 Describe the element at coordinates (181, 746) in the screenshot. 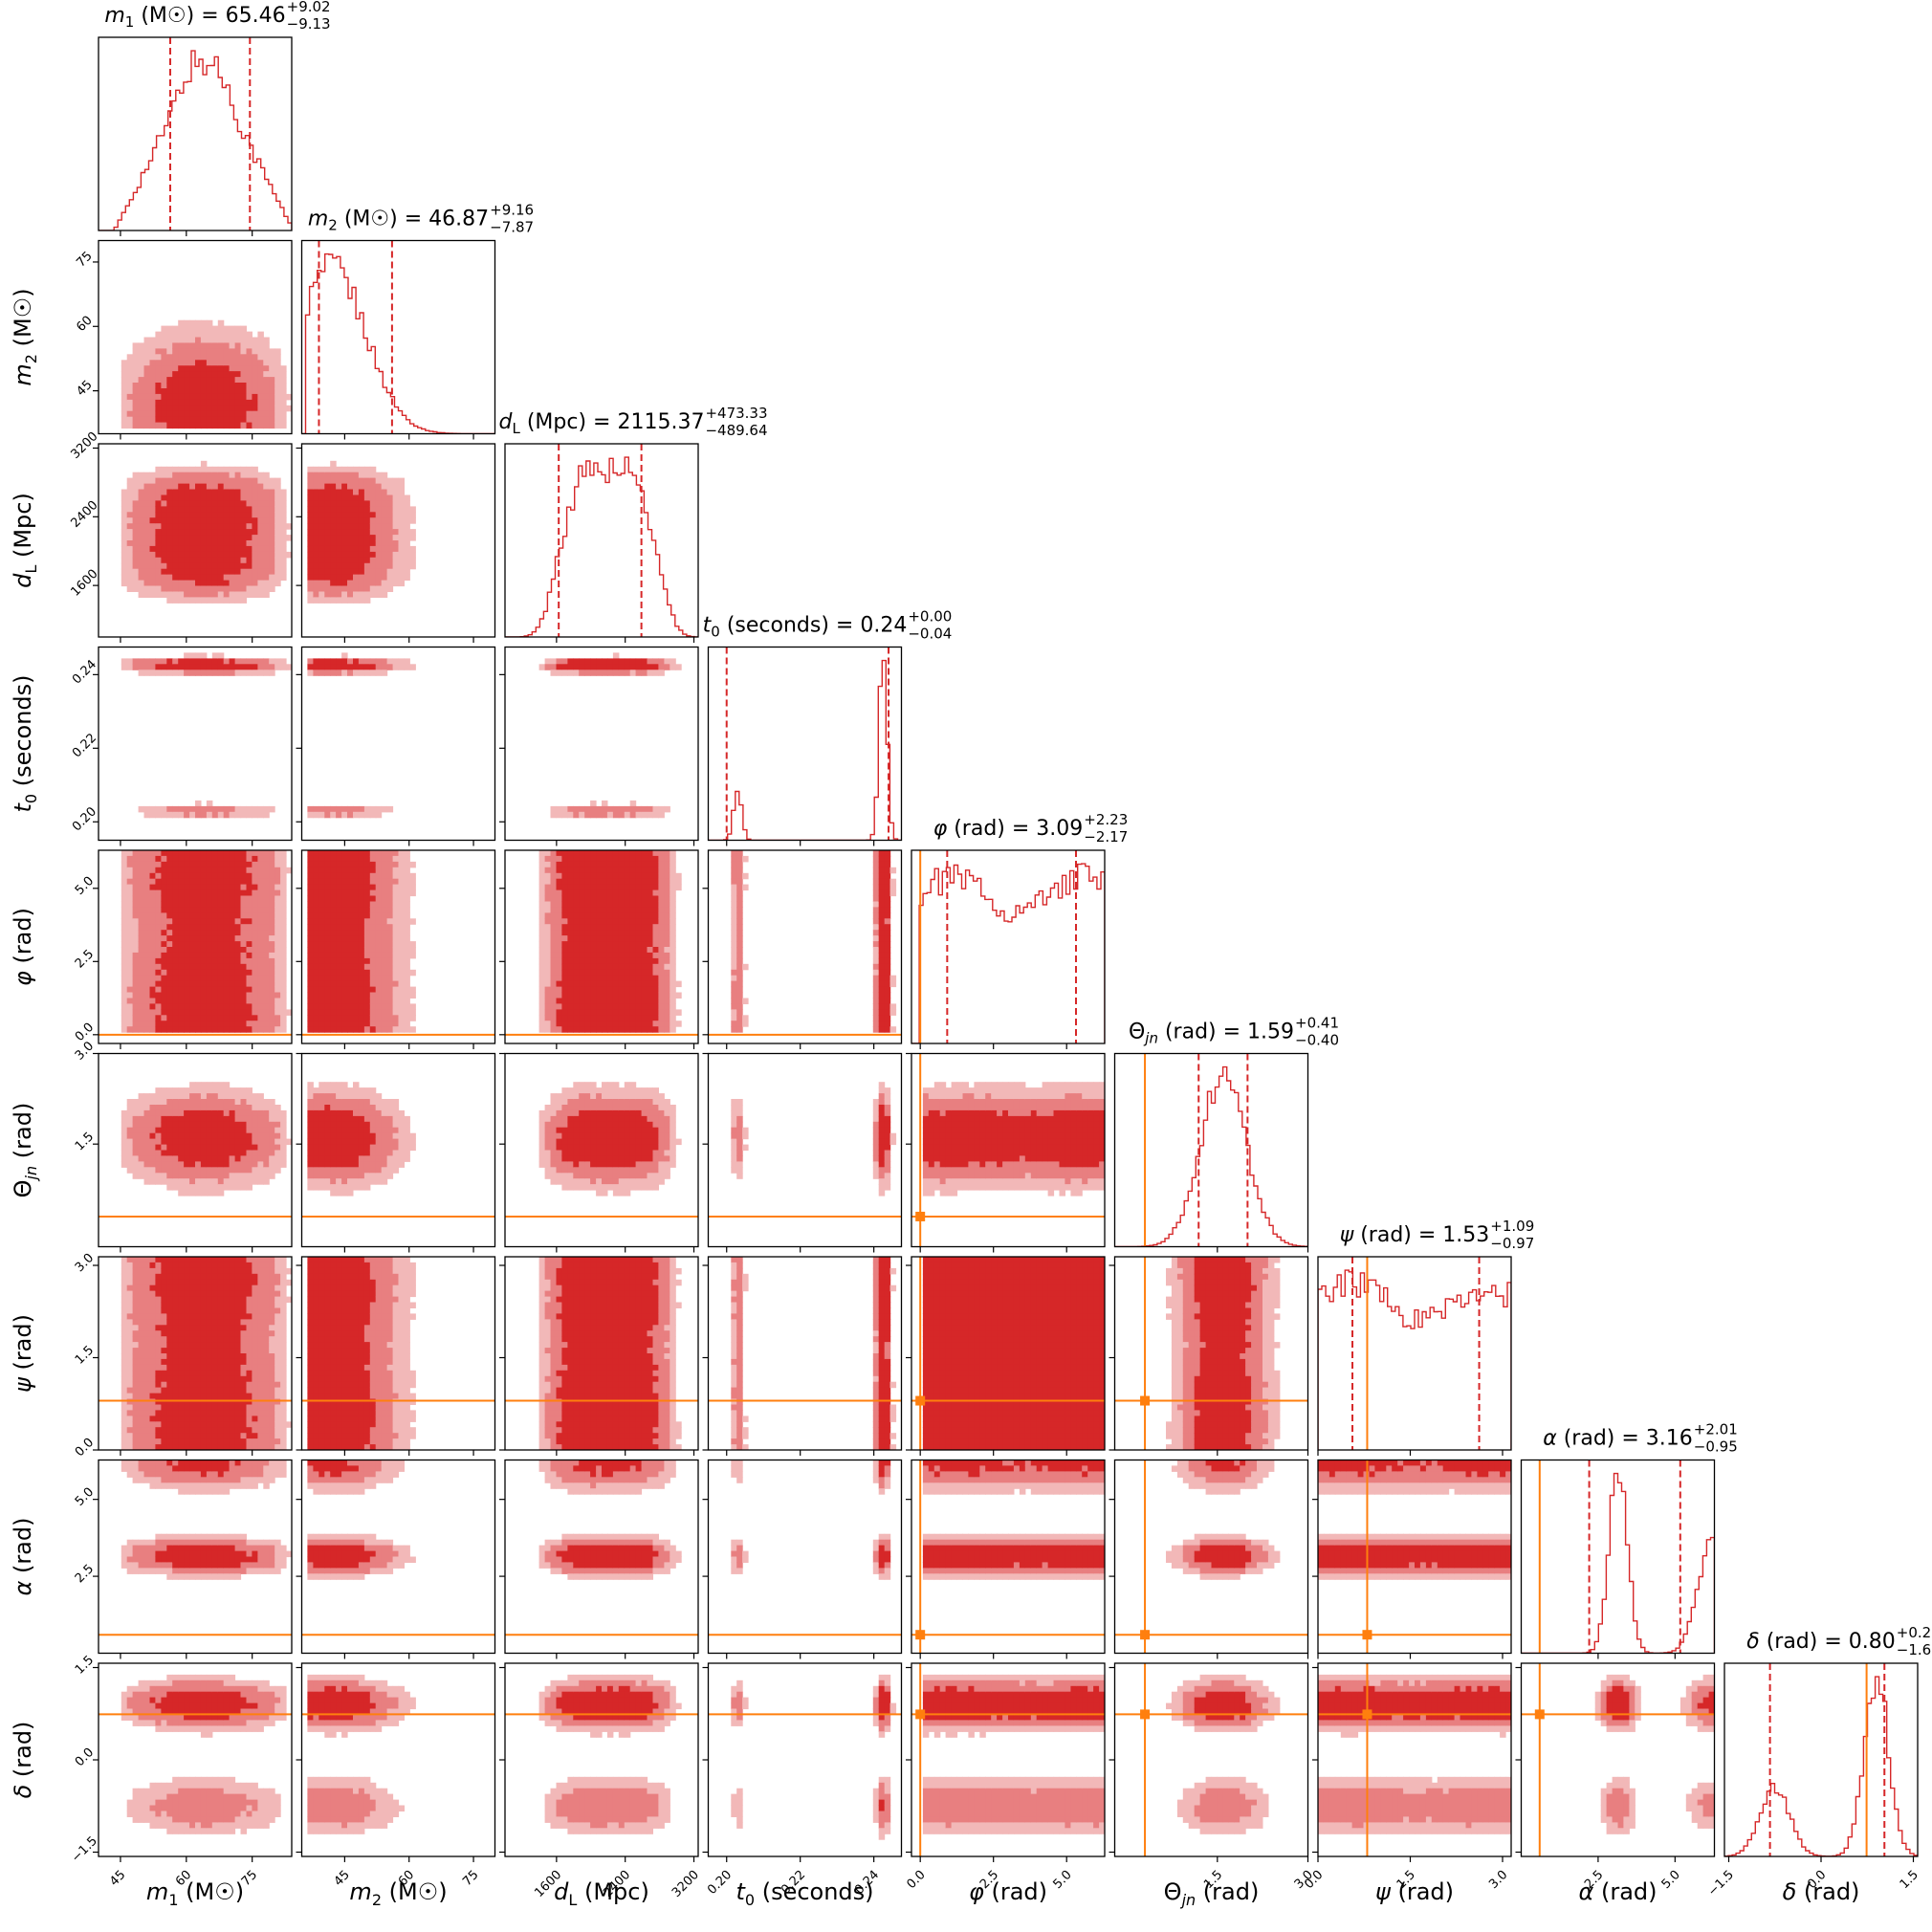

I see `contour-panel-m1-t0: 0.200.220.24` at that location.